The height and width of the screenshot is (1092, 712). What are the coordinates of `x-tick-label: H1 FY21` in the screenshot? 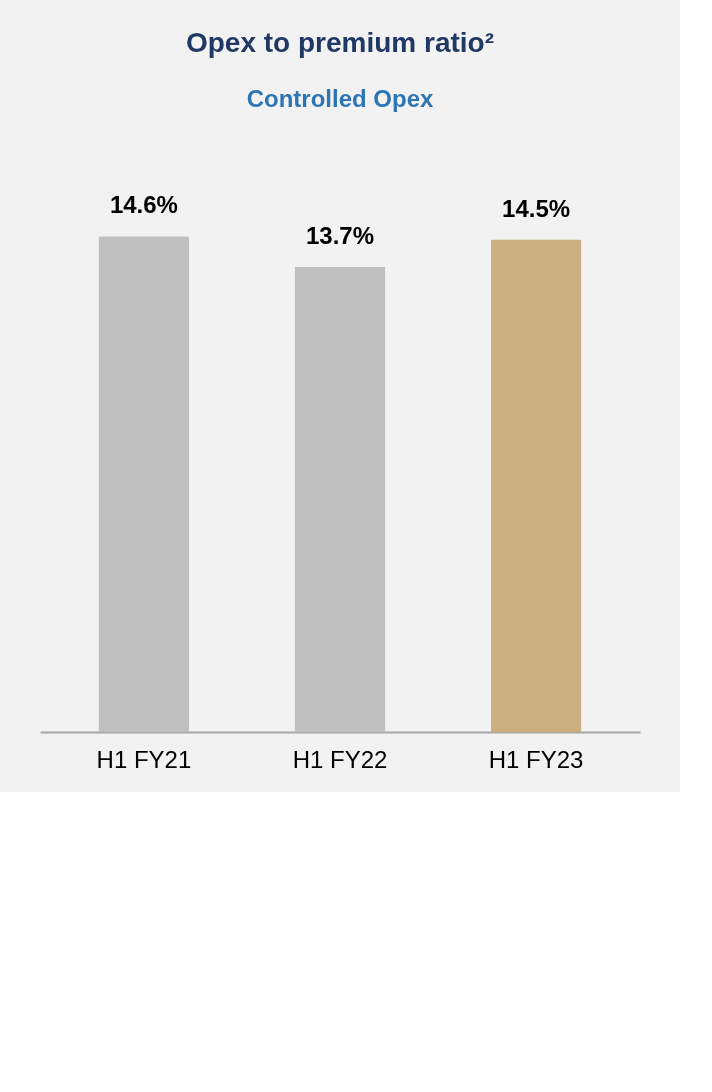 It's located at (144, 759).